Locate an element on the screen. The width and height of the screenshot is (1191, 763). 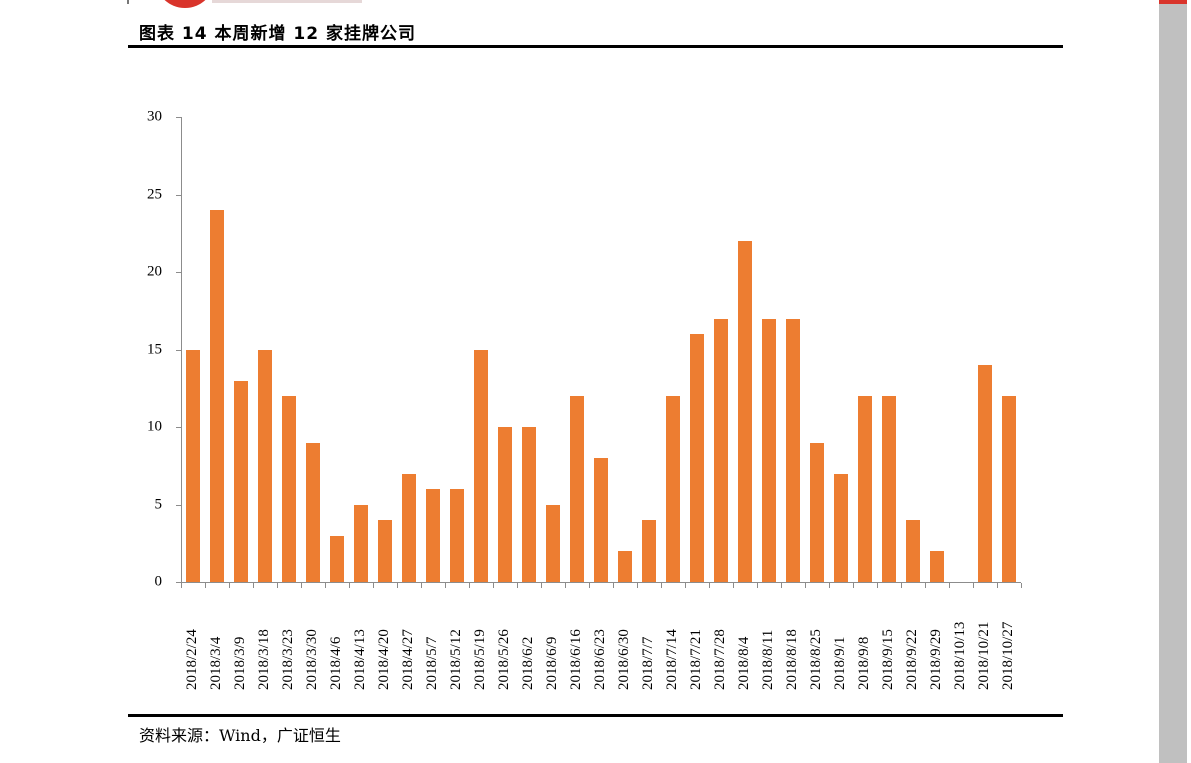
x-tick-label: 2018/8/11 is located at coordinates (768, 659).